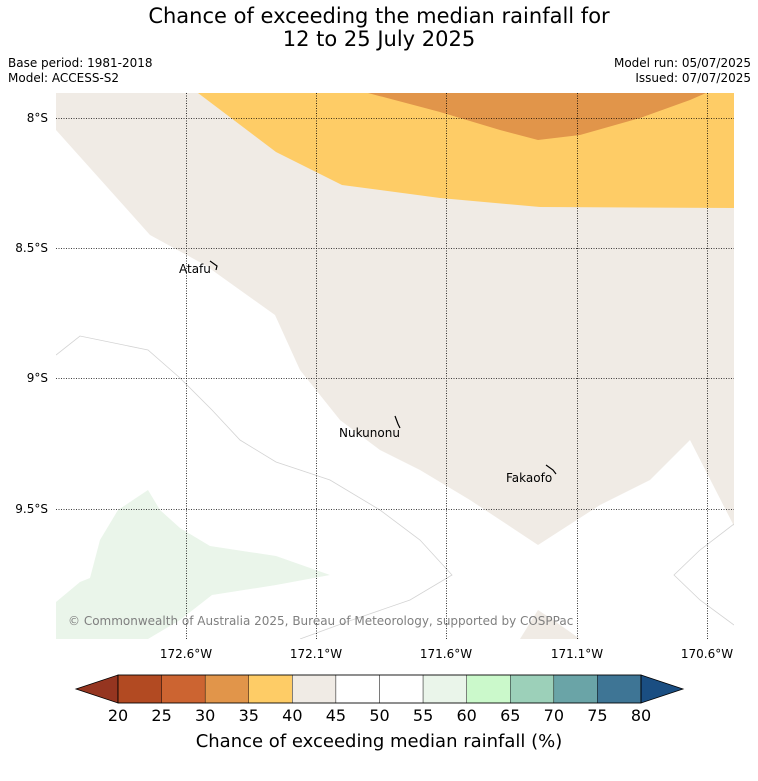 Image resolution: width=758 pixels, height=781 pixels. What do you see at coordinates (248, 715) in the screenshot?
I see `colorbar-tick: 35` at bounding box center [248, 715].